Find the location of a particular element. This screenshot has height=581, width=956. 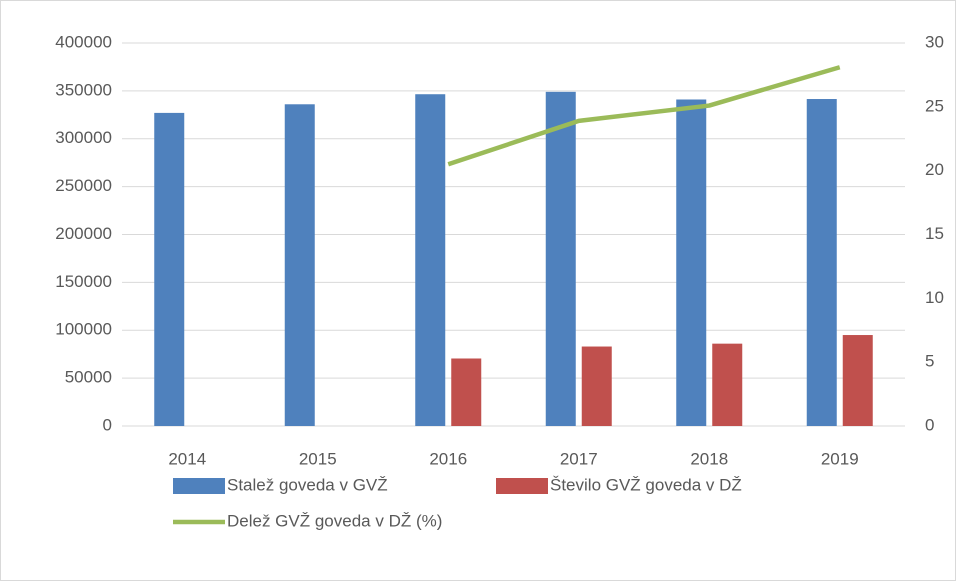

x-tick-label: 2019 is located at coordinates (840, 458).